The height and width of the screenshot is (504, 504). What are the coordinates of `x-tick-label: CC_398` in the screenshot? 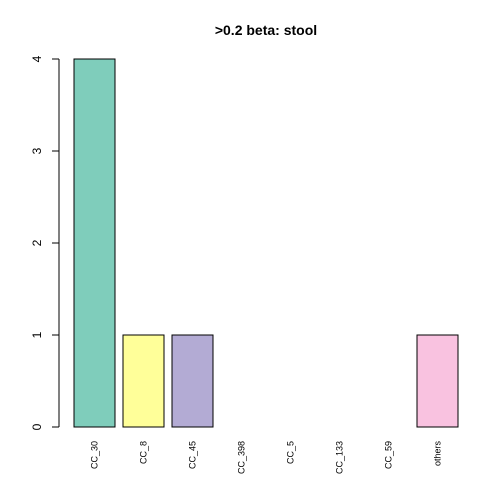 It's located at (242, 457).